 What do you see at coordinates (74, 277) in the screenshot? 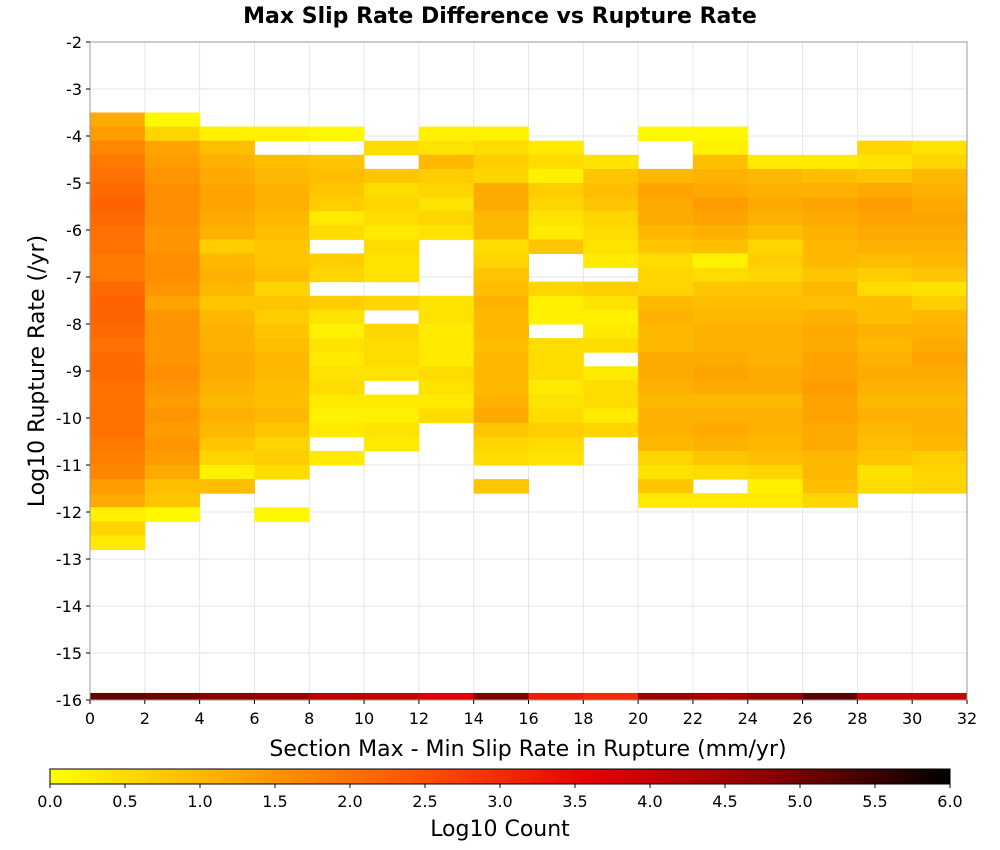
I see `y-tick-label: -7` at bounding box center [74, 277].